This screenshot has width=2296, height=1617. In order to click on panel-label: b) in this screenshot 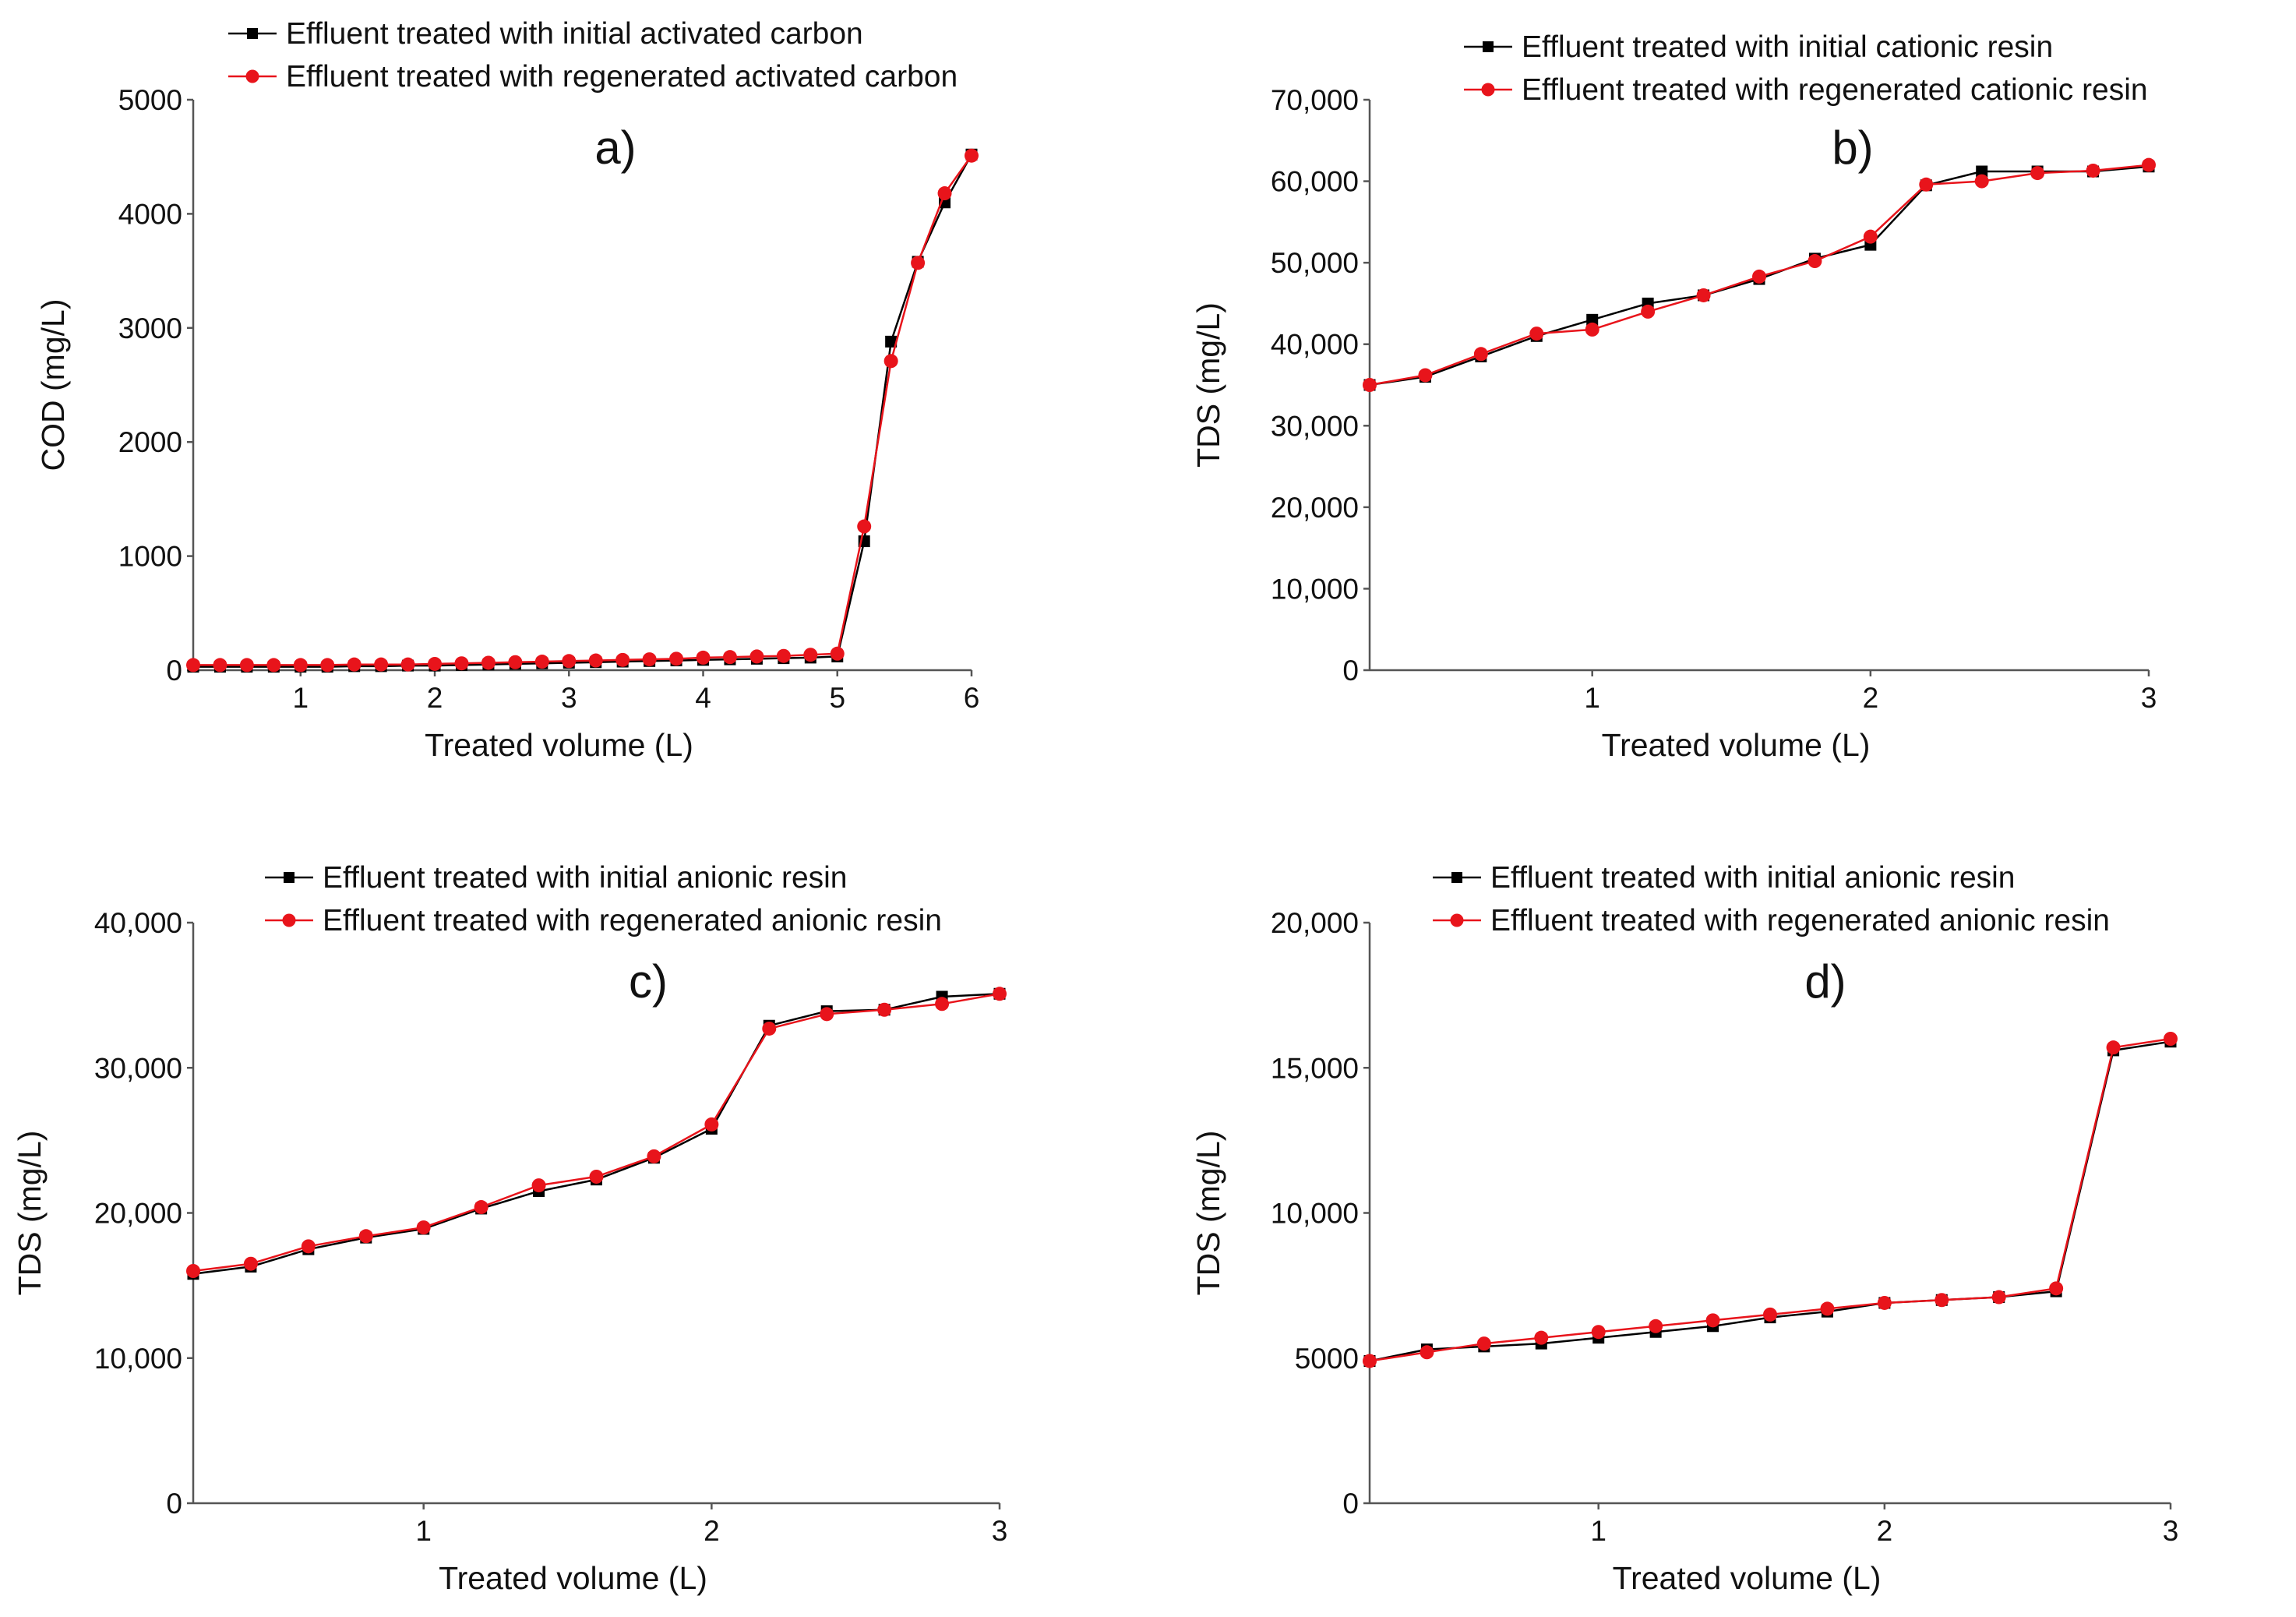, I will do `click(1853, 148)`.